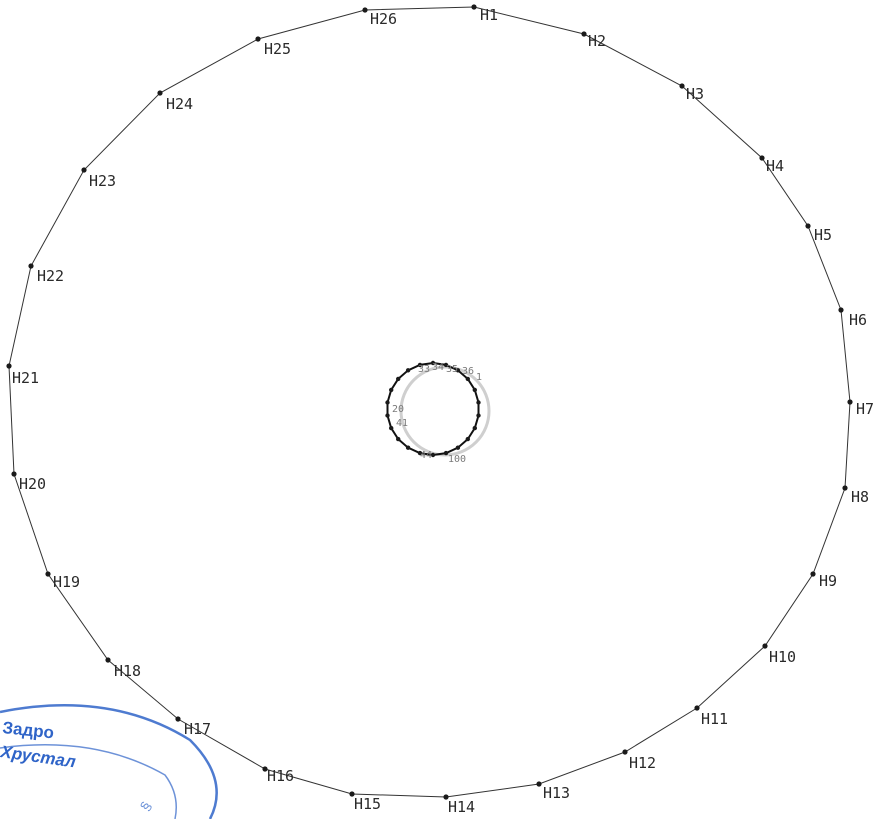 Image resolution: width=881 pixels, height=819 pixels. What do you see at coordinates (367, 804) in the screenshot?
I see `vertex-label: H15` at bounding box center [367, 804].